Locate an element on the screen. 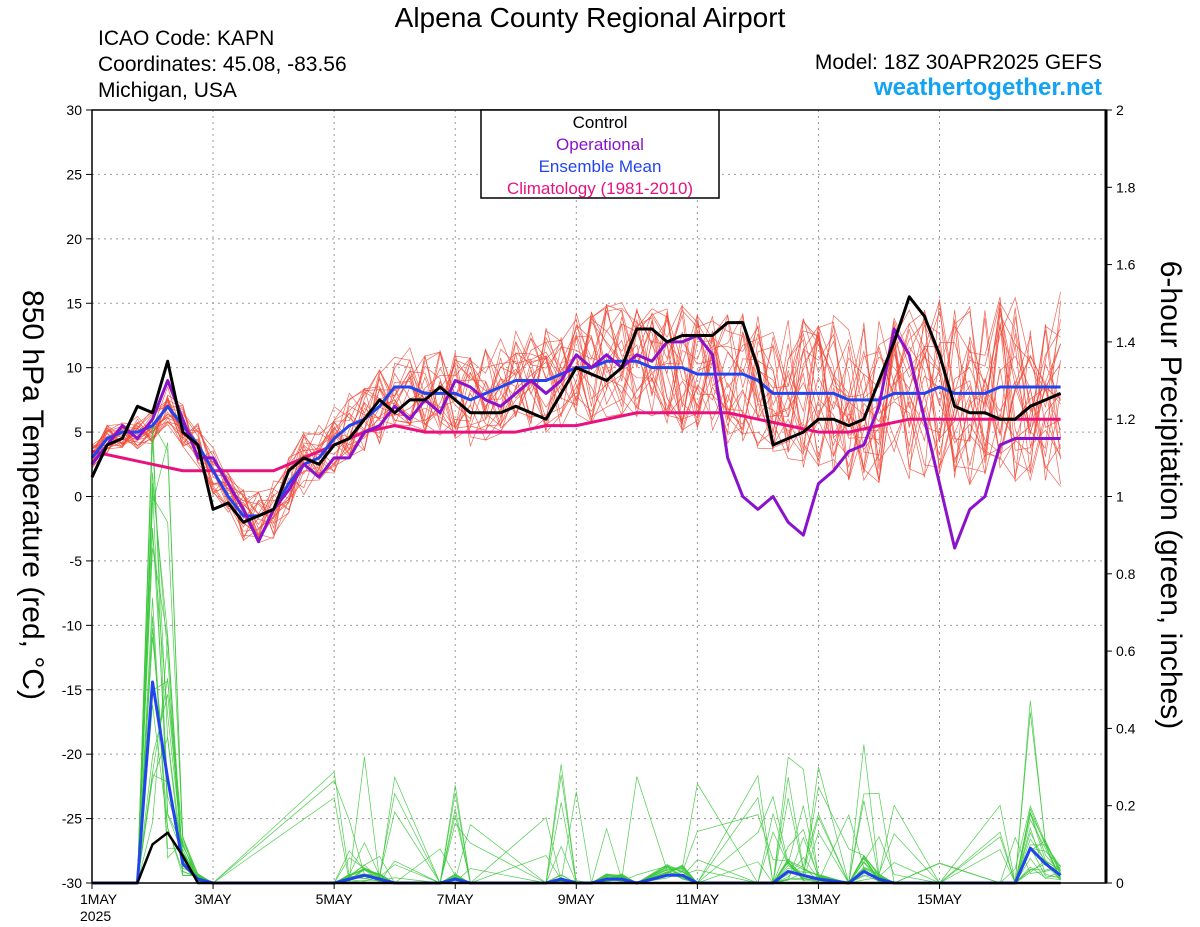 The width and height of the screenshot is (1200, 927). location: Michigan, USA is located at coordinates (167, 90).